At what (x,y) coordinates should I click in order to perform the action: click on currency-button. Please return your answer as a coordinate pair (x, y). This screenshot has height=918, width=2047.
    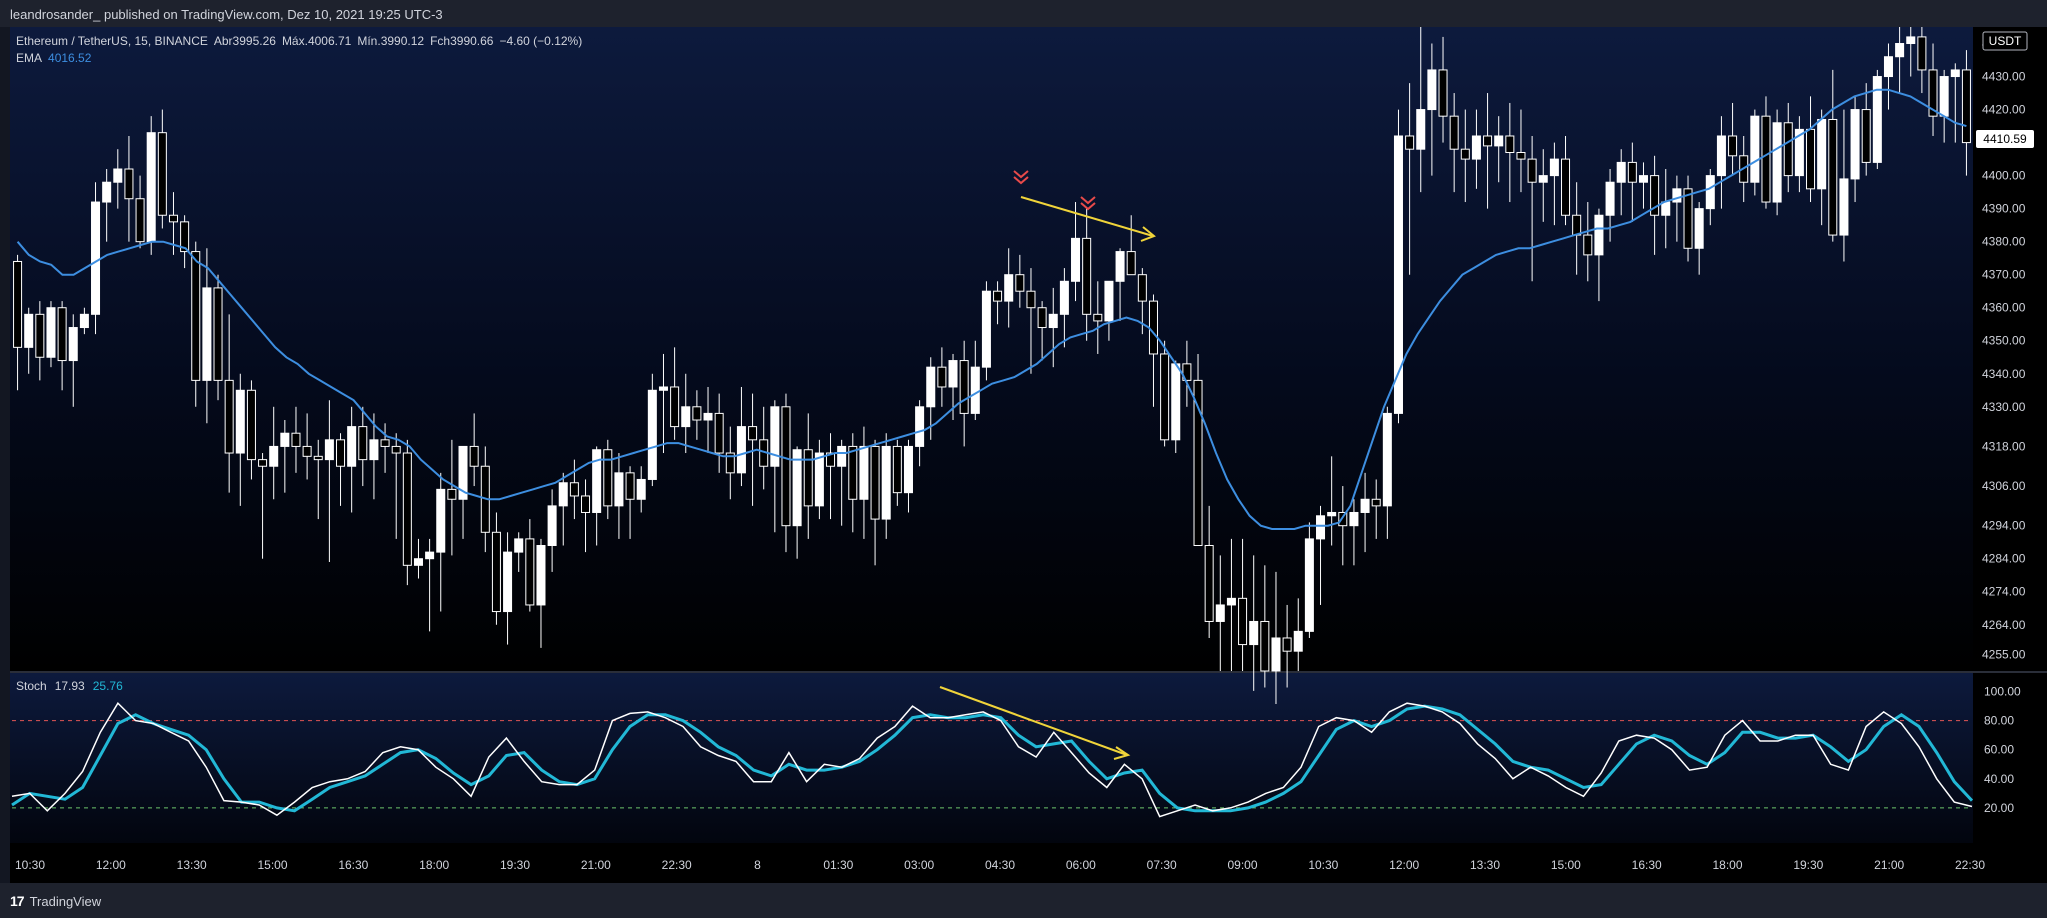
    Looking at the image, I should click on (2005, 41).